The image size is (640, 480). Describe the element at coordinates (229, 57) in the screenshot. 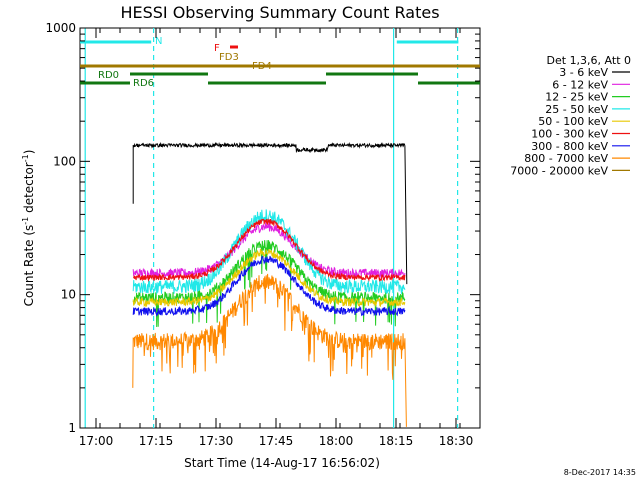

I see `flag-label-fd3: FD3` at that location.